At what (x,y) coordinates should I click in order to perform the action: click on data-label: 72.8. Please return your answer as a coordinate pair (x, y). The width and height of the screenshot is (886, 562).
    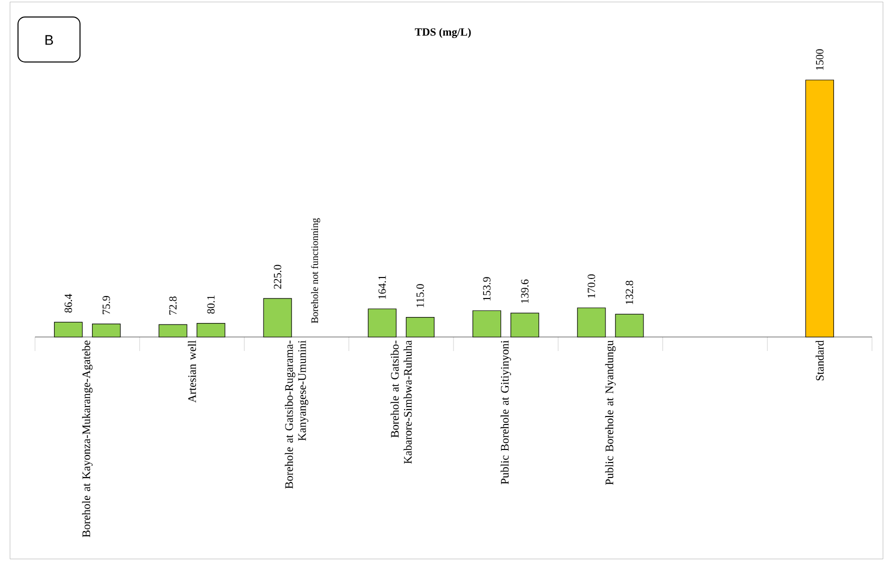
    Looking at the image, I should click on (173, 305).